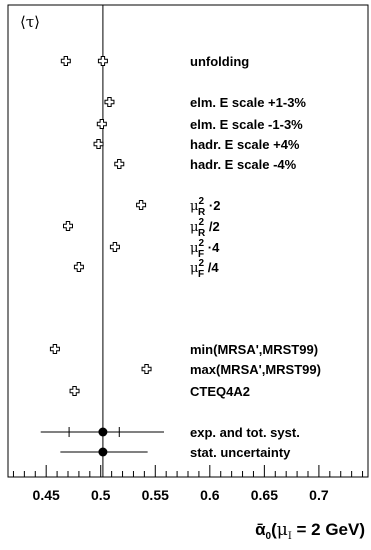 The image size is (371, 550). What do you see at coordinates (254, 349) in the screenshot?
I see `row-label: min(MRSA',MRST99)` at bounding box center [254, 349].